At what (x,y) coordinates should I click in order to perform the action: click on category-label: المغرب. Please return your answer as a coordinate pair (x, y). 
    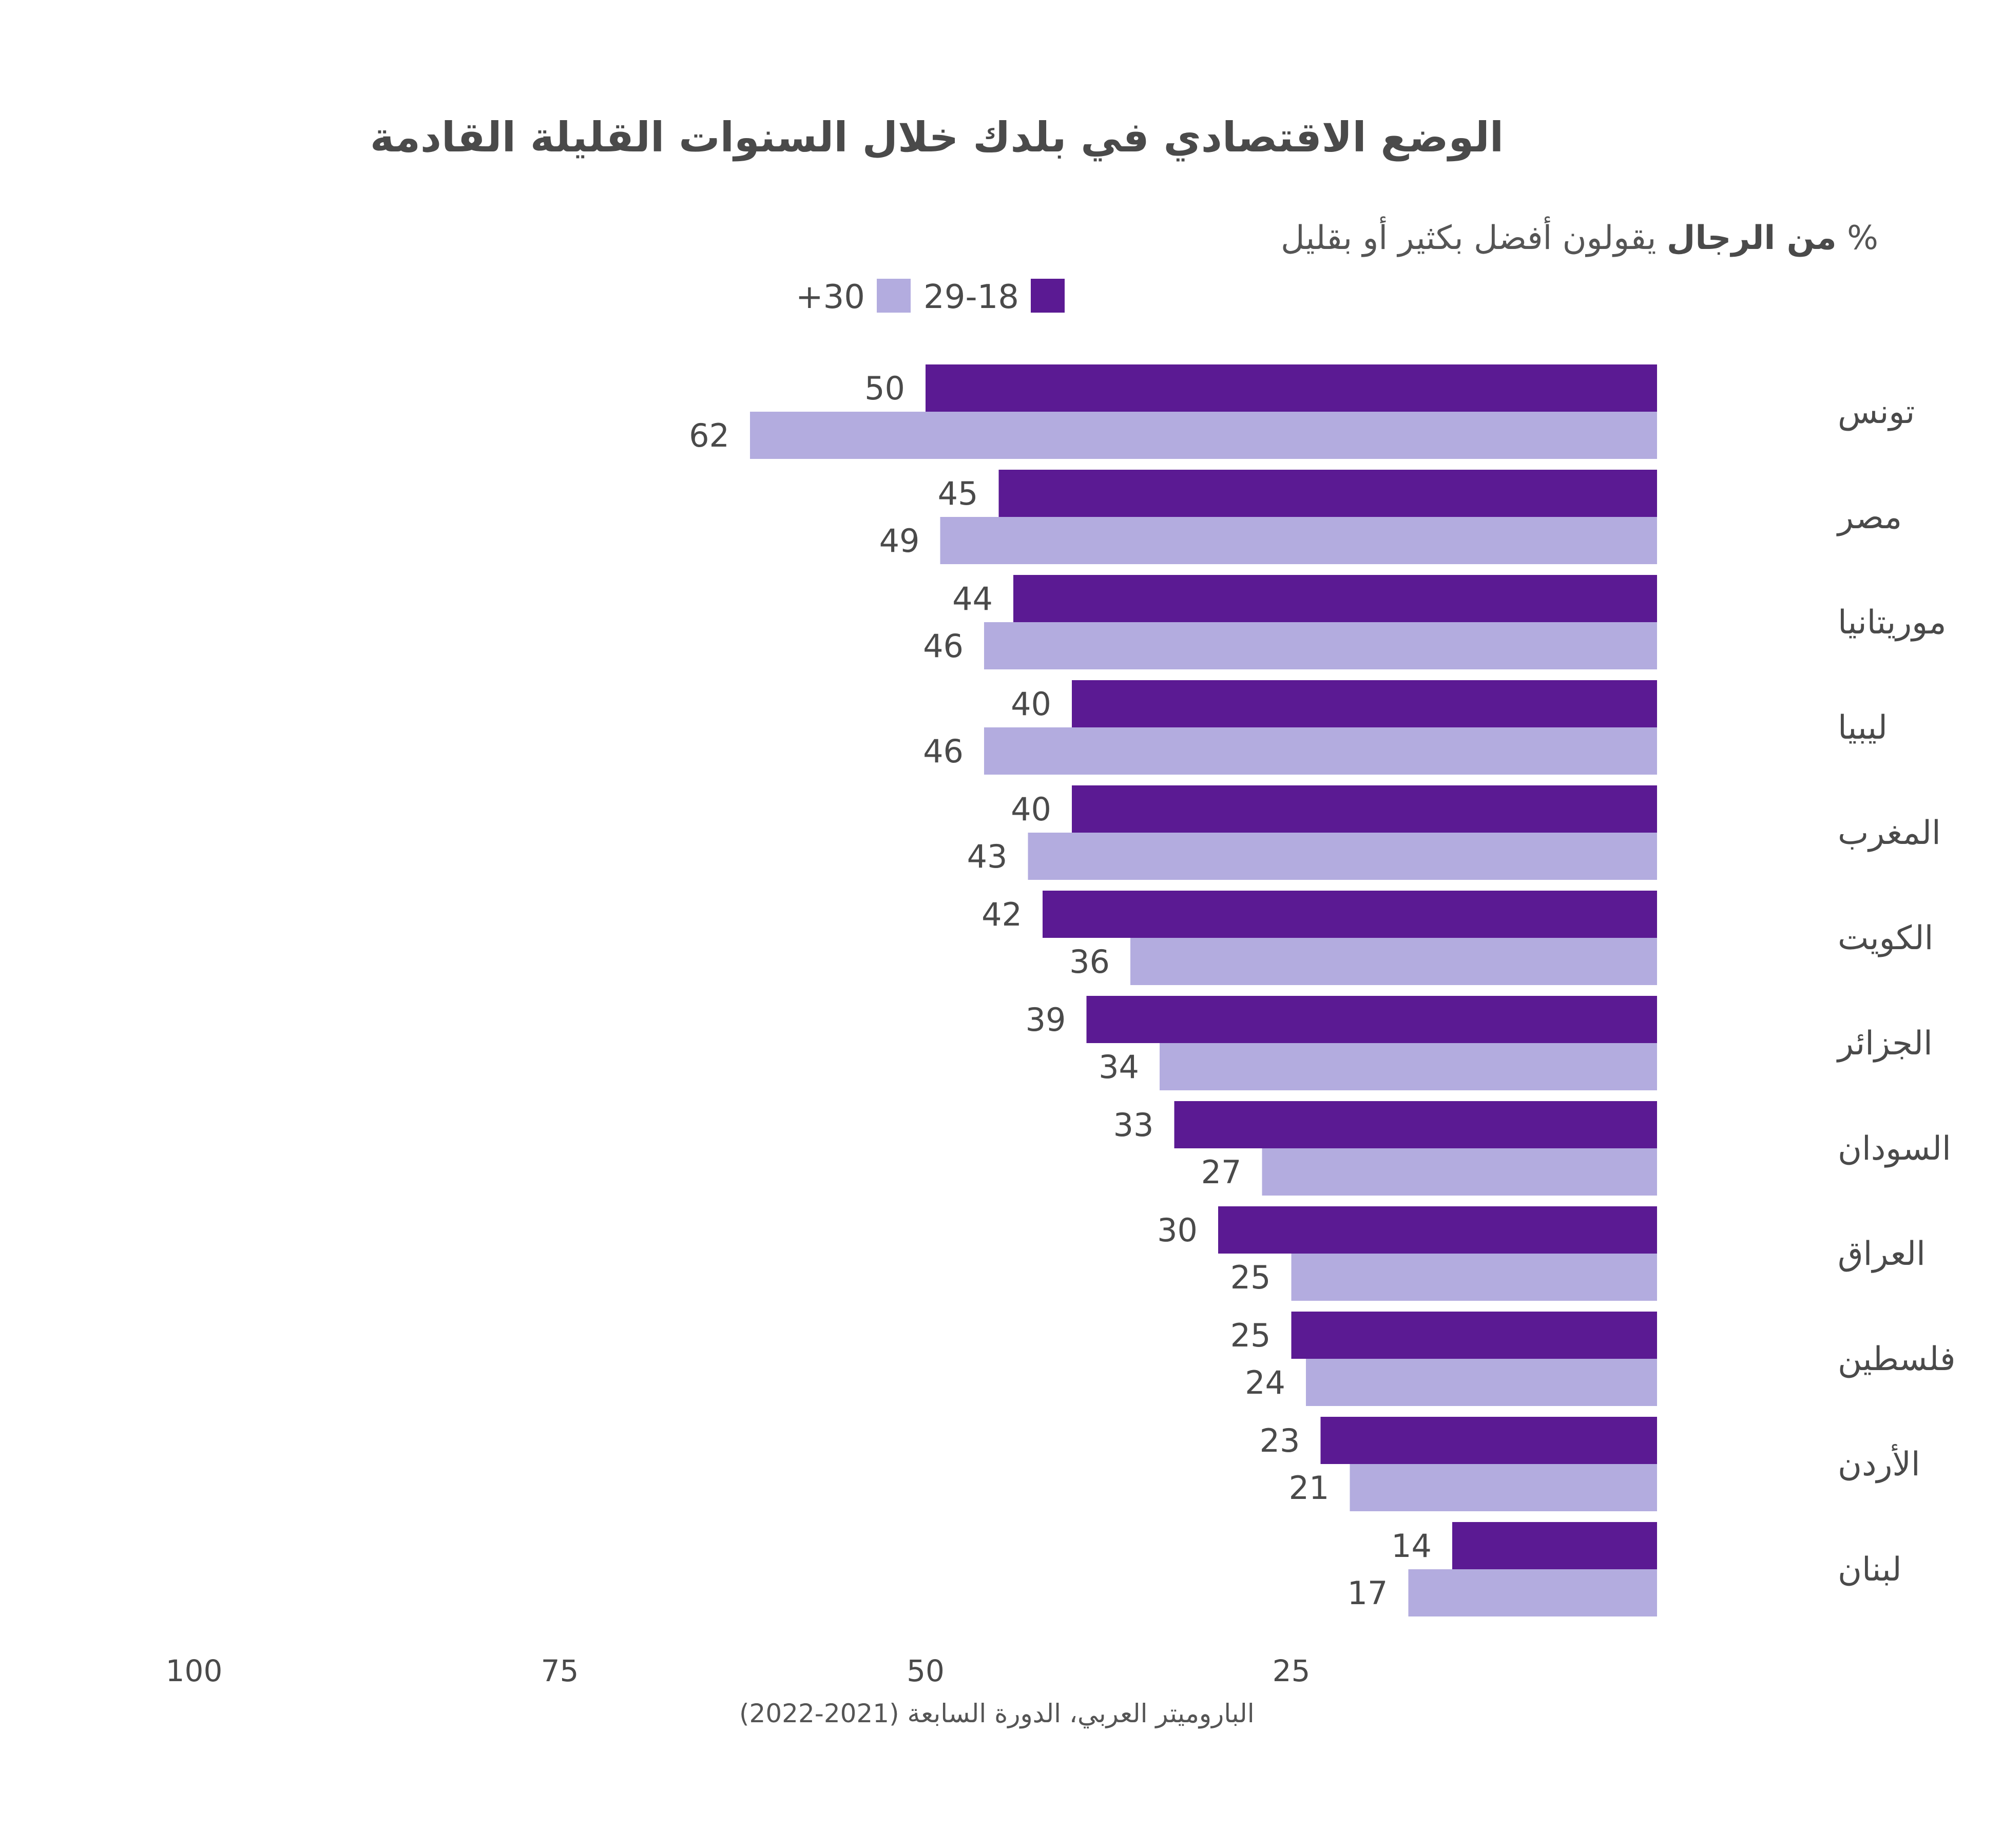
    Looking at the image, I should click on (1889, 833).